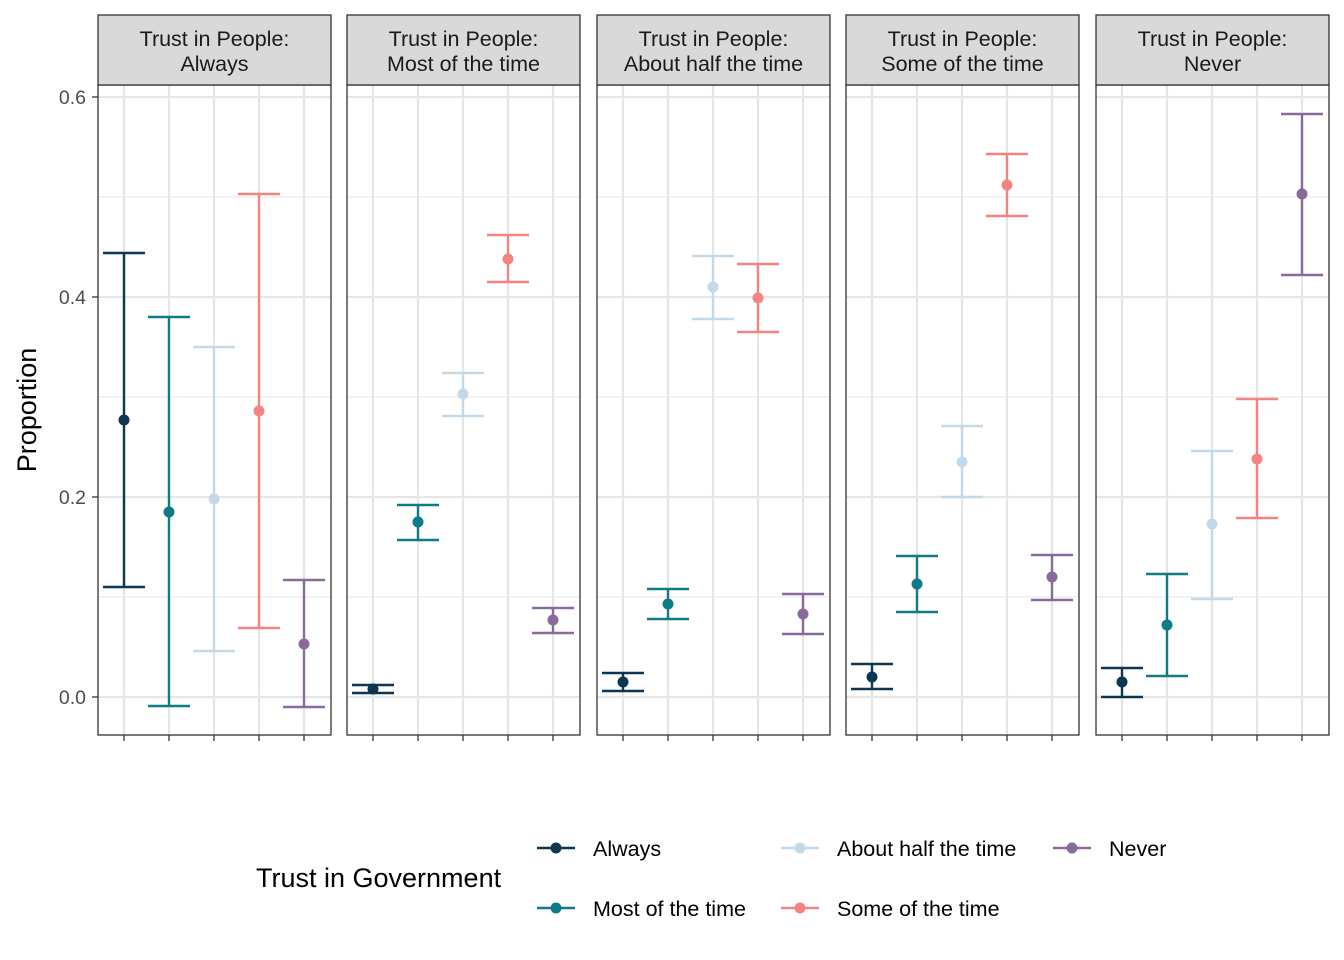  I want to click on legend-item: Some of the time, so click(890, 909).